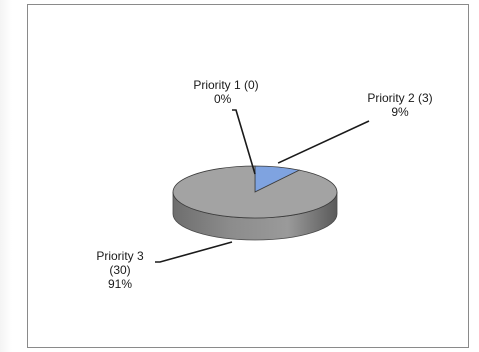 This screenshot has height=352, width=479. I want to click on data-label-priority-3: Priority 3 (30) 91%, so click(120, 270).